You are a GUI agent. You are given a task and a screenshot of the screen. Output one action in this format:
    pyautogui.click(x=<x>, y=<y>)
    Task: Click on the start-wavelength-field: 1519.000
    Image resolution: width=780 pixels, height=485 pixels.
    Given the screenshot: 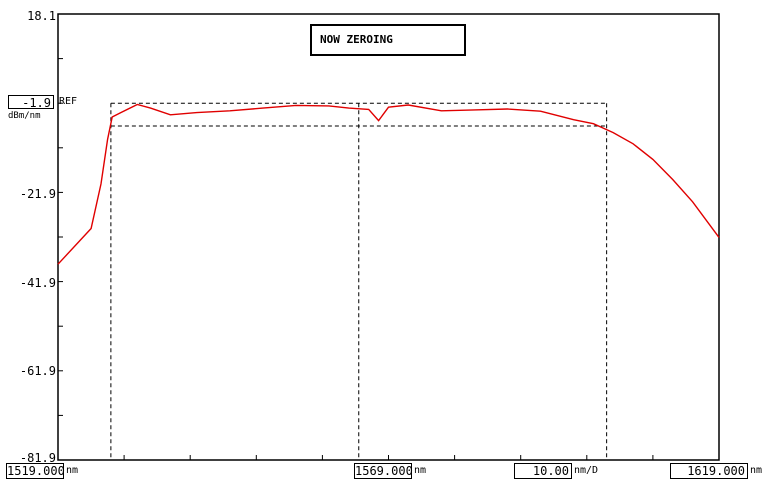 What is the action you would take?
    pyautogui.click(x=35, y=471)
    